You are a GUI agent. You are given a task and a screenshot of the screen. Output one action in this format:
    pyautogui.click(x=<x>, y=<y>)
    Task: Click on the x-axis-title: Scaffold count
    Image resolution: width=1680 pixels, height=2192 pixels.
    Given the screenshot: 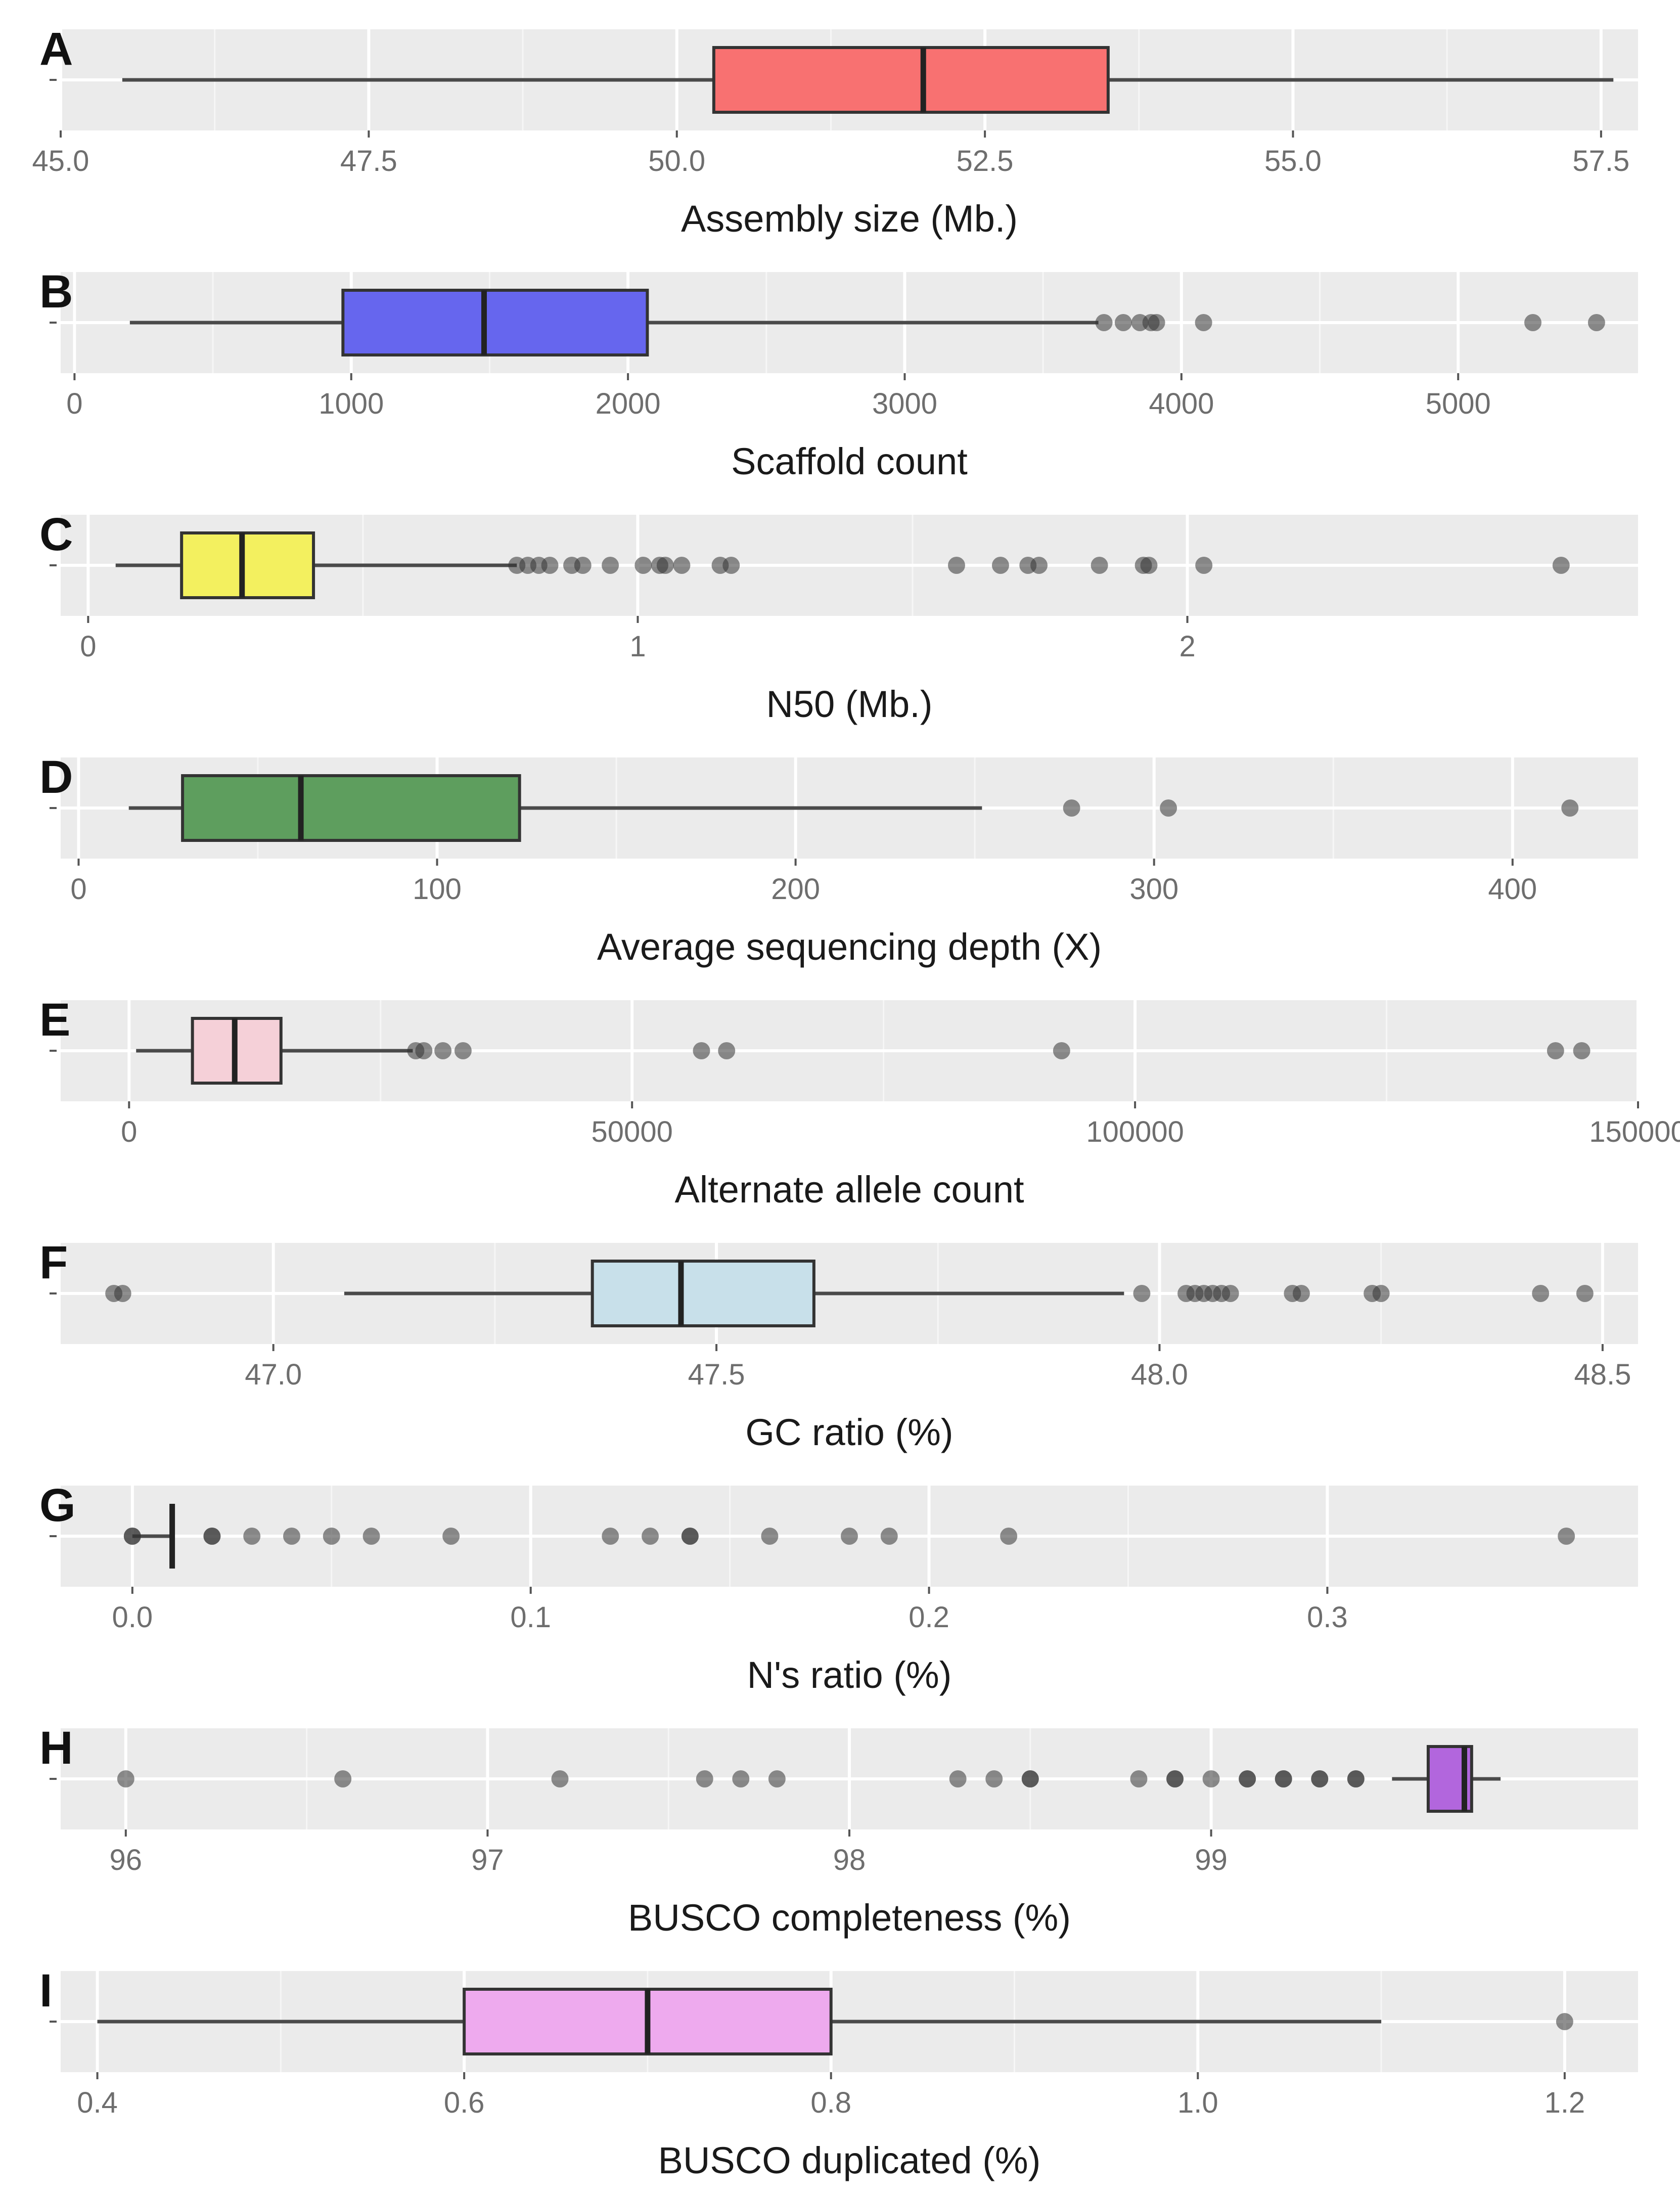 What is the action you would take?
    pyautogui.click(x=849, y=461)
    